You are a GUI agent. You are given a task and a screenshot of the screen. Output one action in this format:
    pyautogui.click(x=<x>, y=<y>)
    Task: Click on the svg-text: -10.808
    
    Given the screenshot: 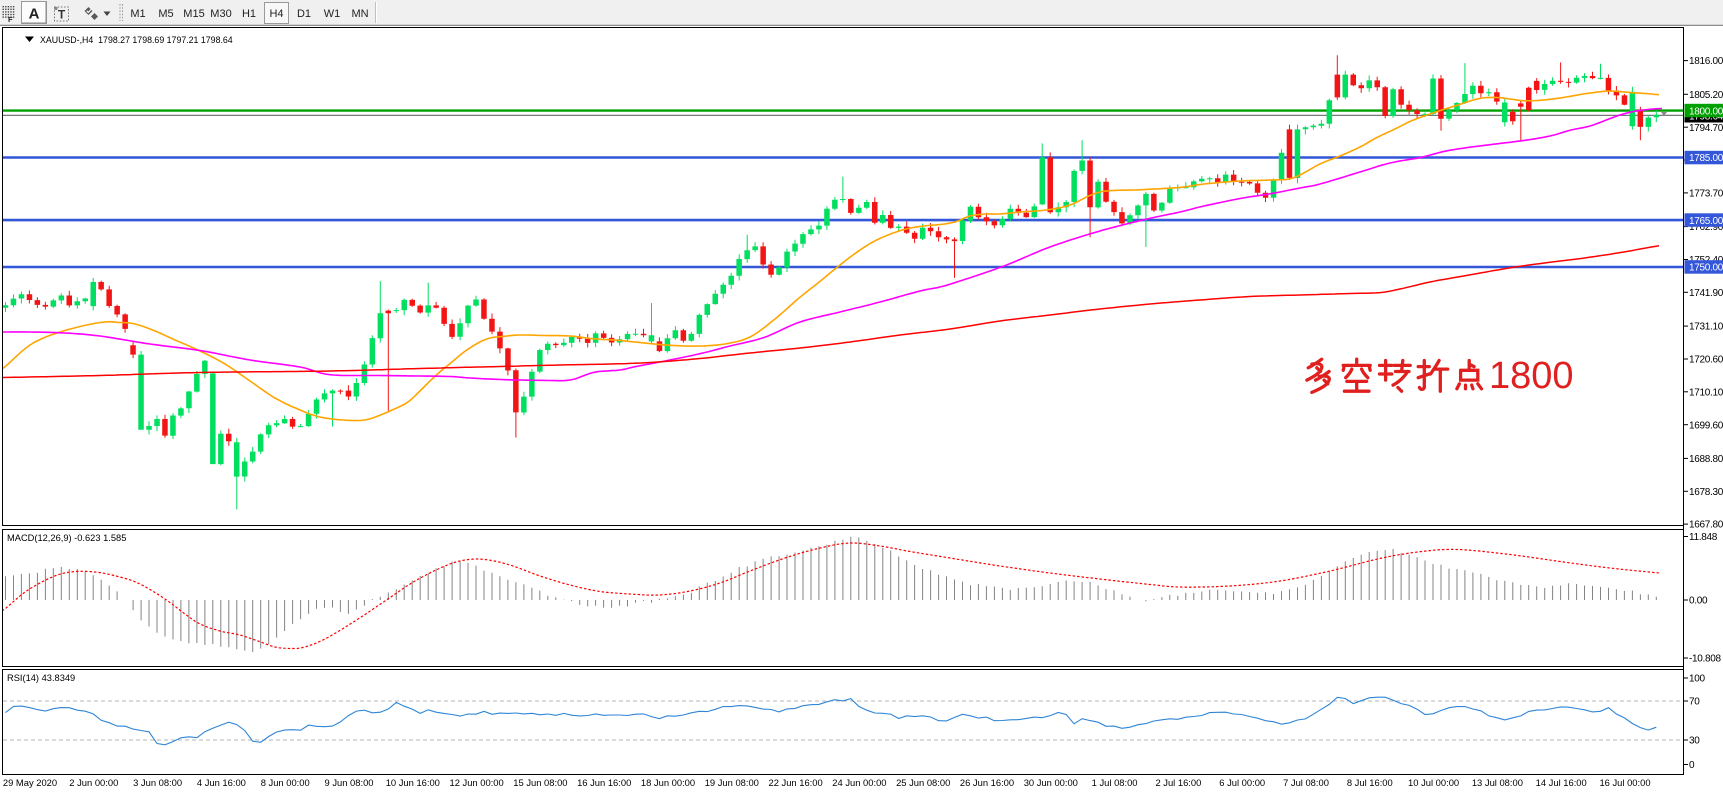 What is the action you would take?
    pyautogui.click(x=1705, y=659)
    